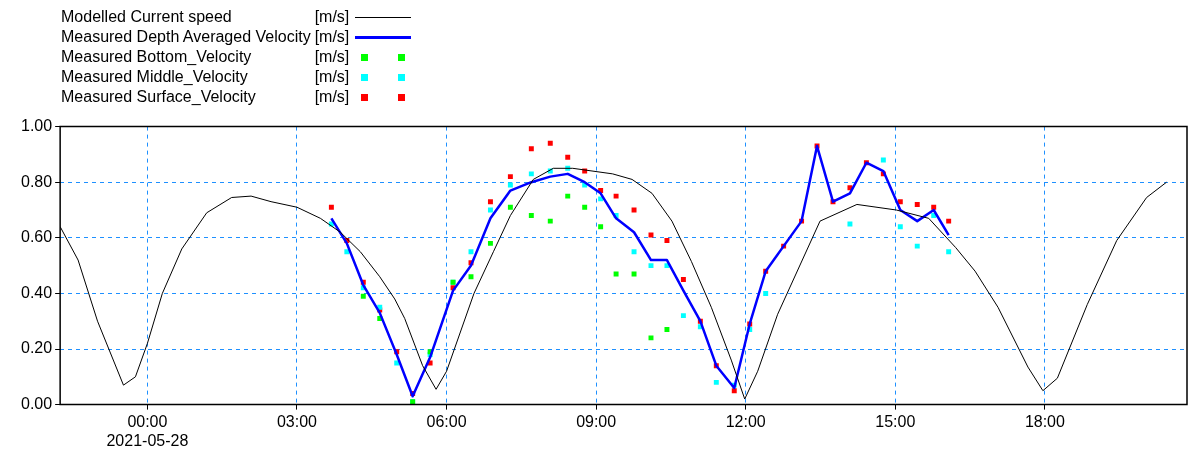  Describe the element at coordinates (205, 37) in the screenshot. I see `legend-label: Measured Depth Averaged Velocity [m/s]` at that location.